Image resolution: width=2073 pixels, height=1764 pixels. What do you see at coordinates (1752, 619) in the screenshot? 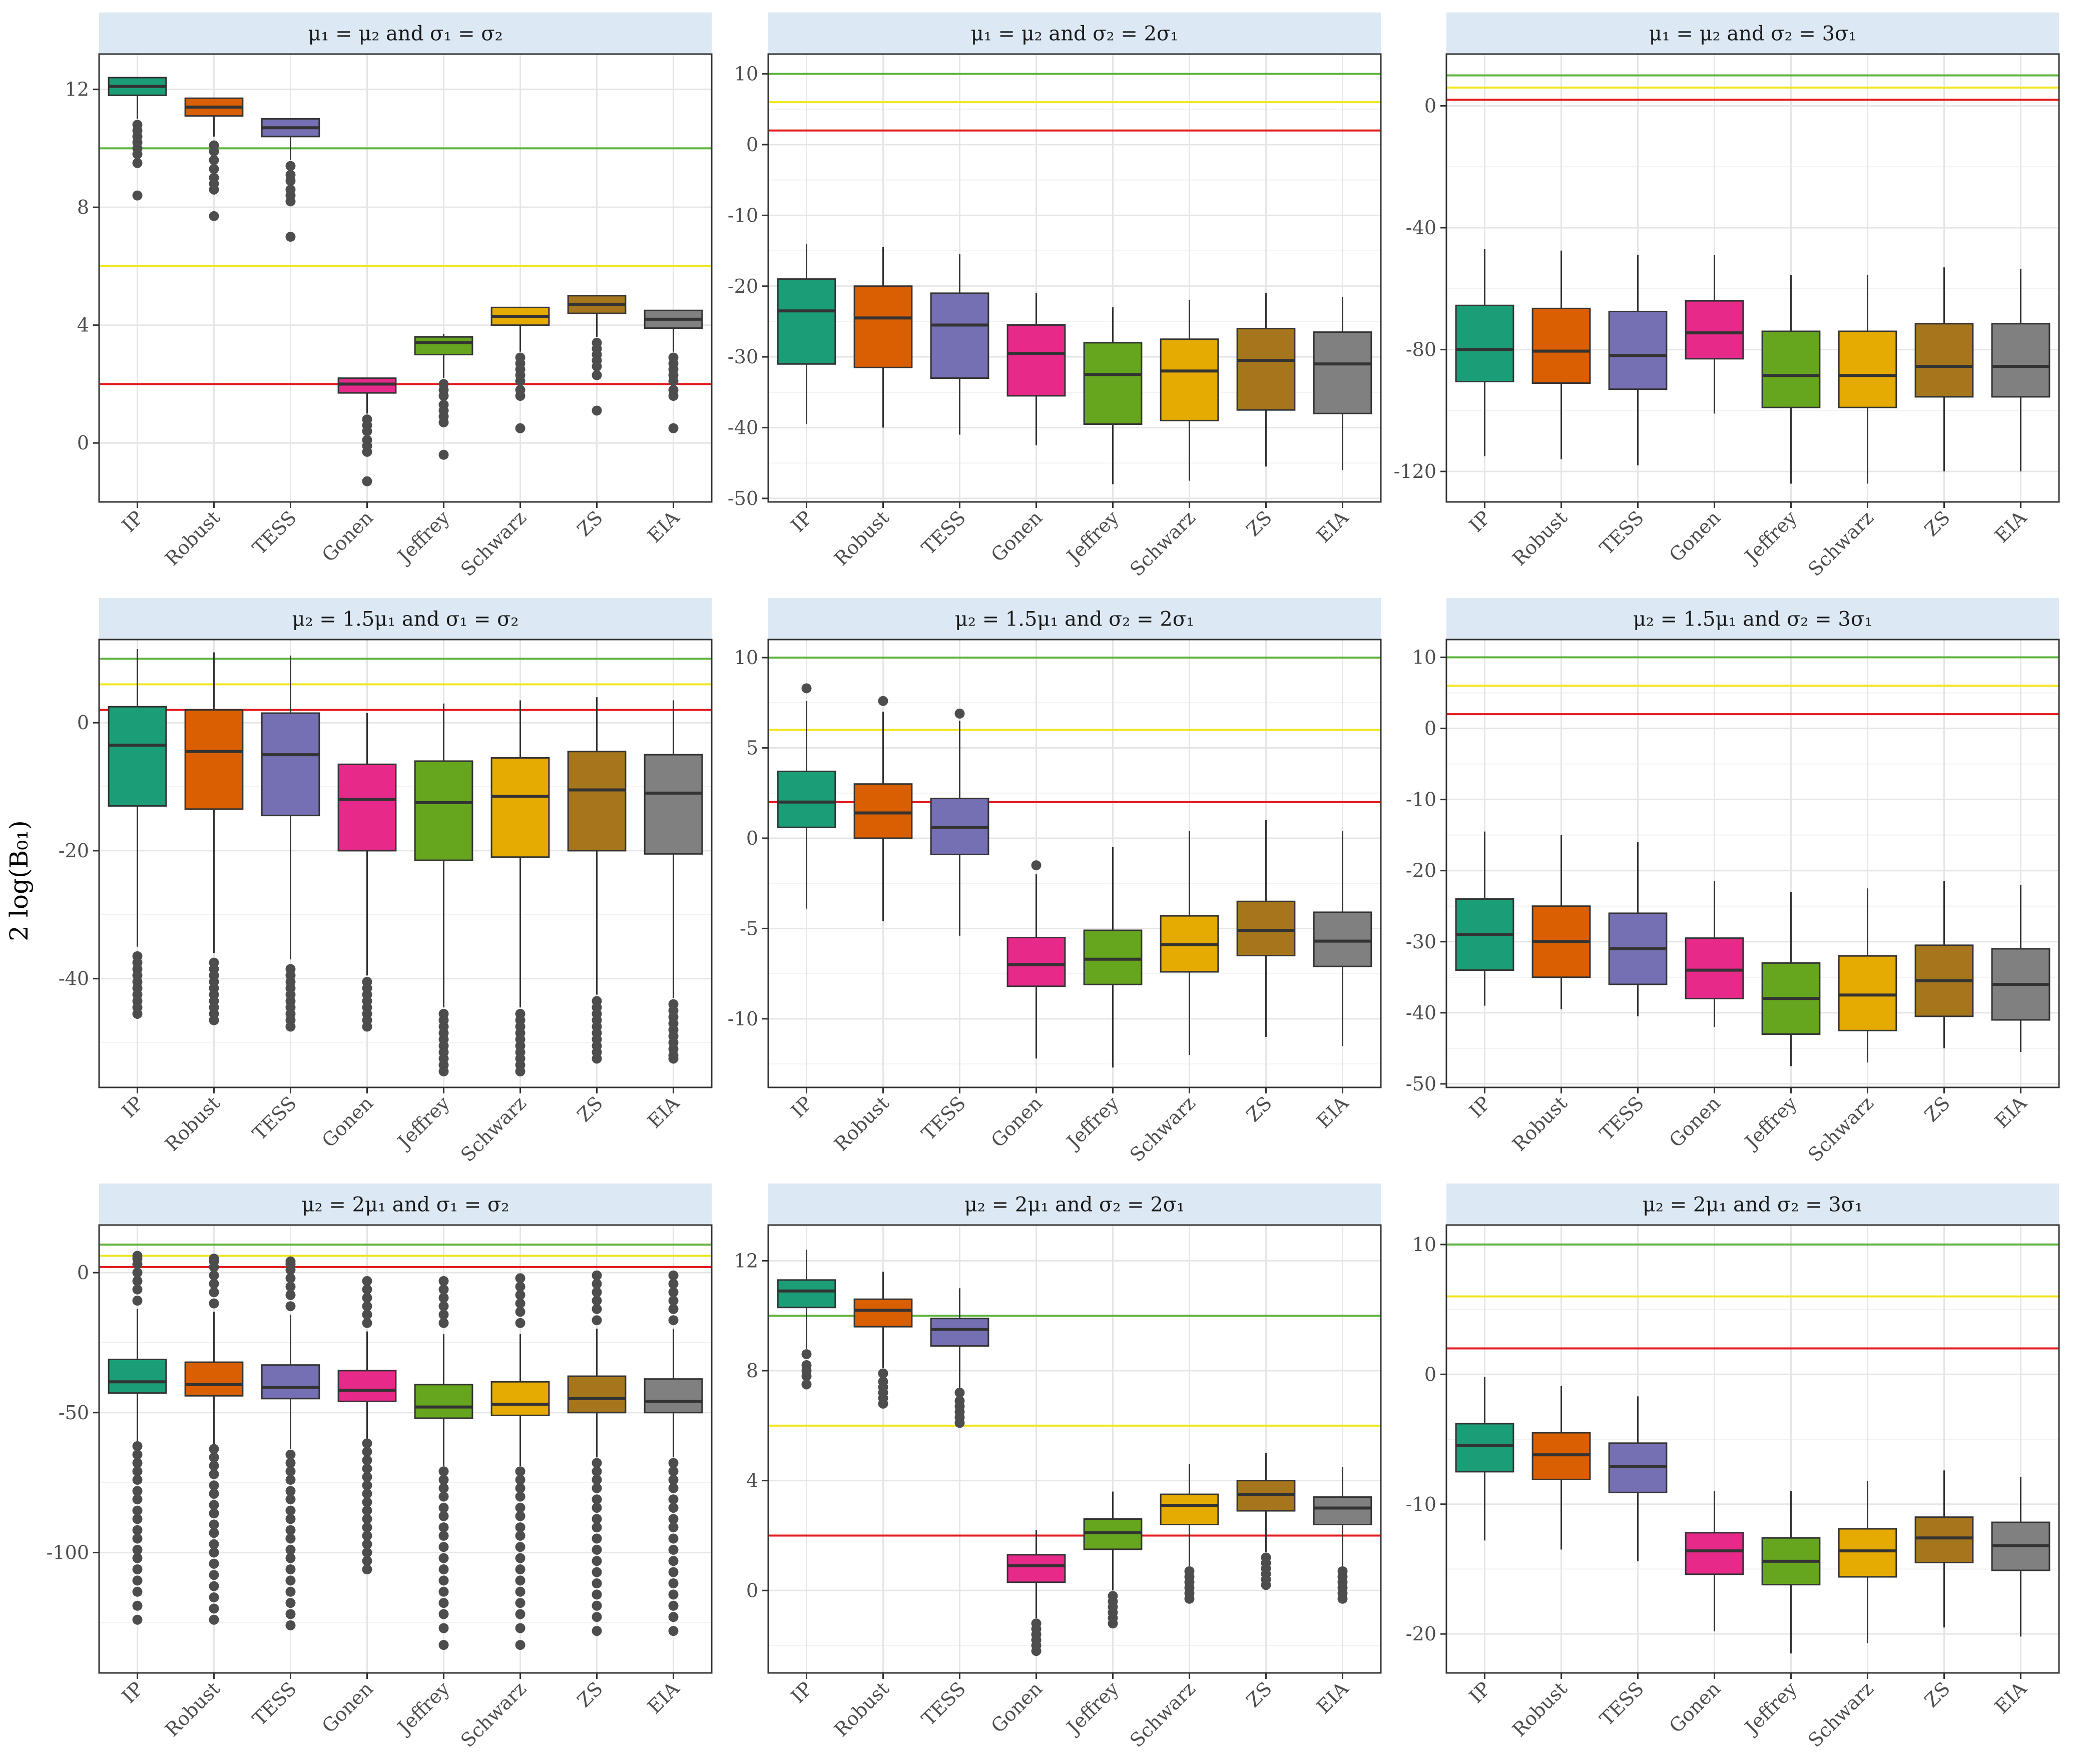
I see `facet-title: μ₂ = 1.5μ₁ and σ₂ = 3σ₁` at bounding box center [1752, 619].